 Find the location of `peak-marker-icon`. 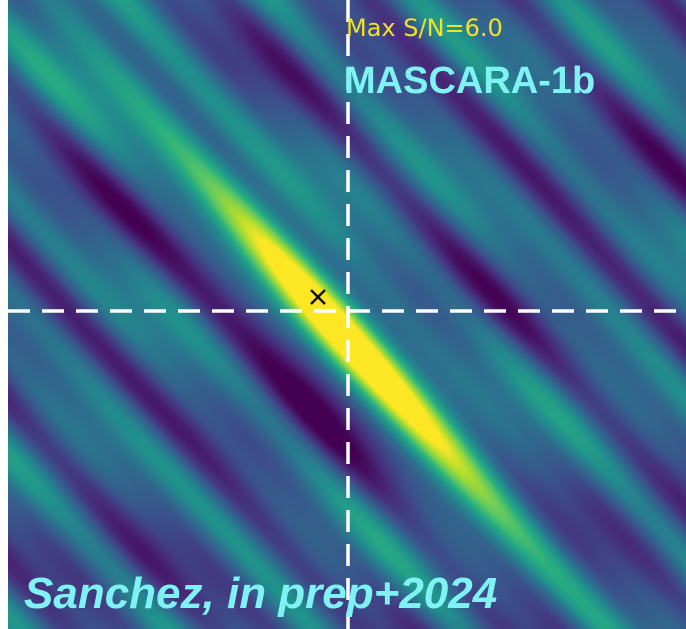

peak-marker-icon is located at coordinates (318, 297).